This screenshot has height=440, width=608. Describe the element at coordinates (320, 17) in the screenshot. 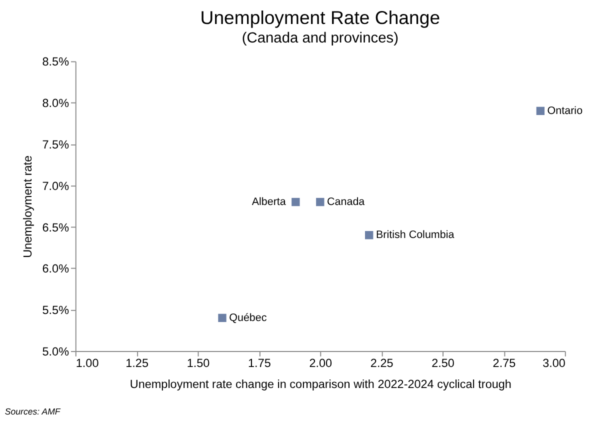

I see `chart-title: Unemployment Rate Change` at that location.